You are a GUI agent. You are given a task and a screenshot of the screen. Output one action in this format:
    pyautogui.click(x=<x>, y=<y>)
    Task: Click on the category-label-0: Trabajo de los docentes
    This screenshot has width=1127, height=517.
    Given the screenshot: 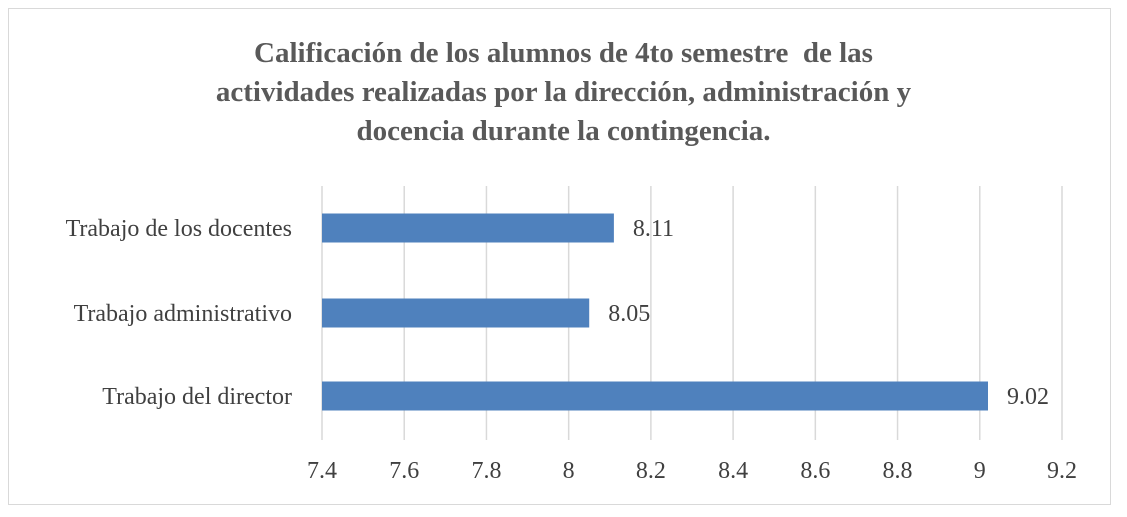 What is the action you would take?
    pyautogui.click(x=179, y=229)
    